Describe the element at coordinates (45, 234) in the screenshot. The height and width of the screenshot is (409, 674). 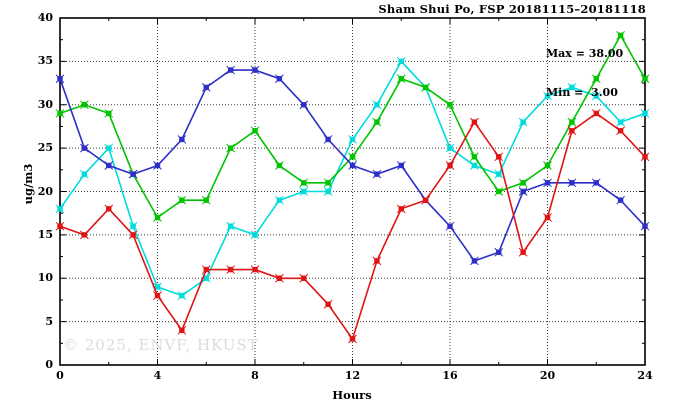
I see `y-tick-label: 15` at that location.